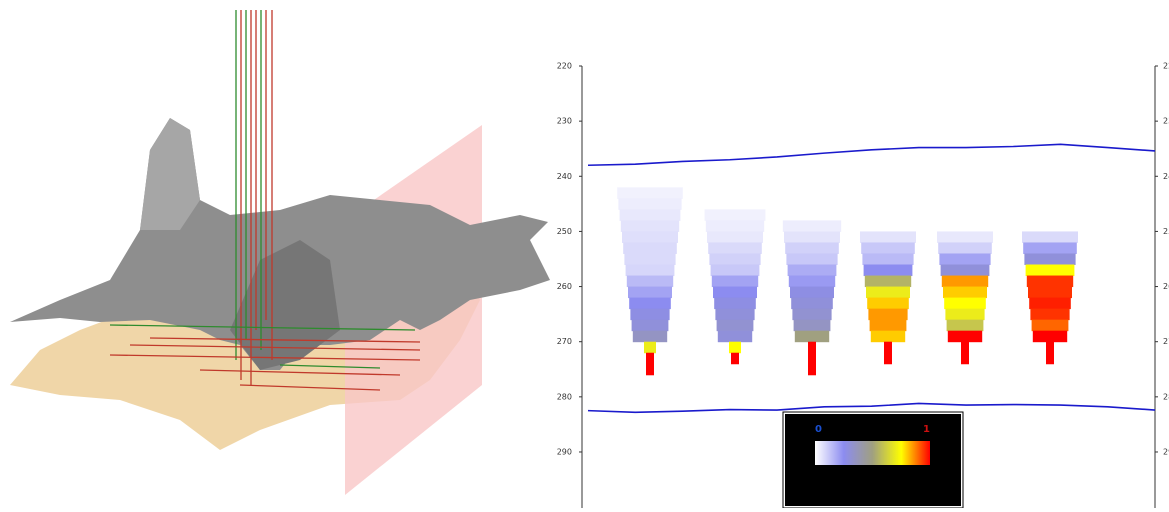 The image size is (1169, 512). Describe the element at coordinates (564, 176) in the screenshot. I see `y-tick-label: 240` at that location.